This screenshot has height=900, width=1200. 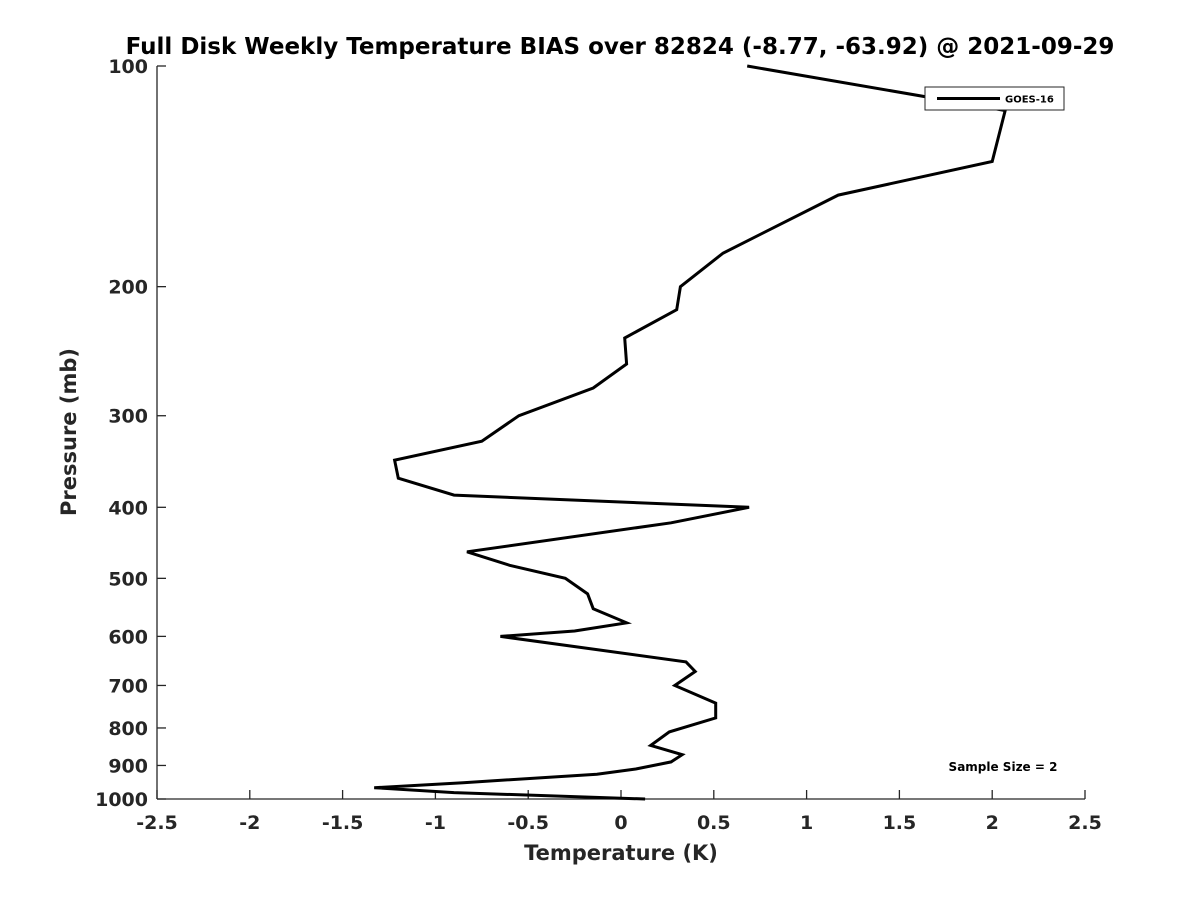 What do you see at coordinates (1085, 823) in the screenshot?
I see `x-tick-label: 2.5` at bounding box center [1085, 823].